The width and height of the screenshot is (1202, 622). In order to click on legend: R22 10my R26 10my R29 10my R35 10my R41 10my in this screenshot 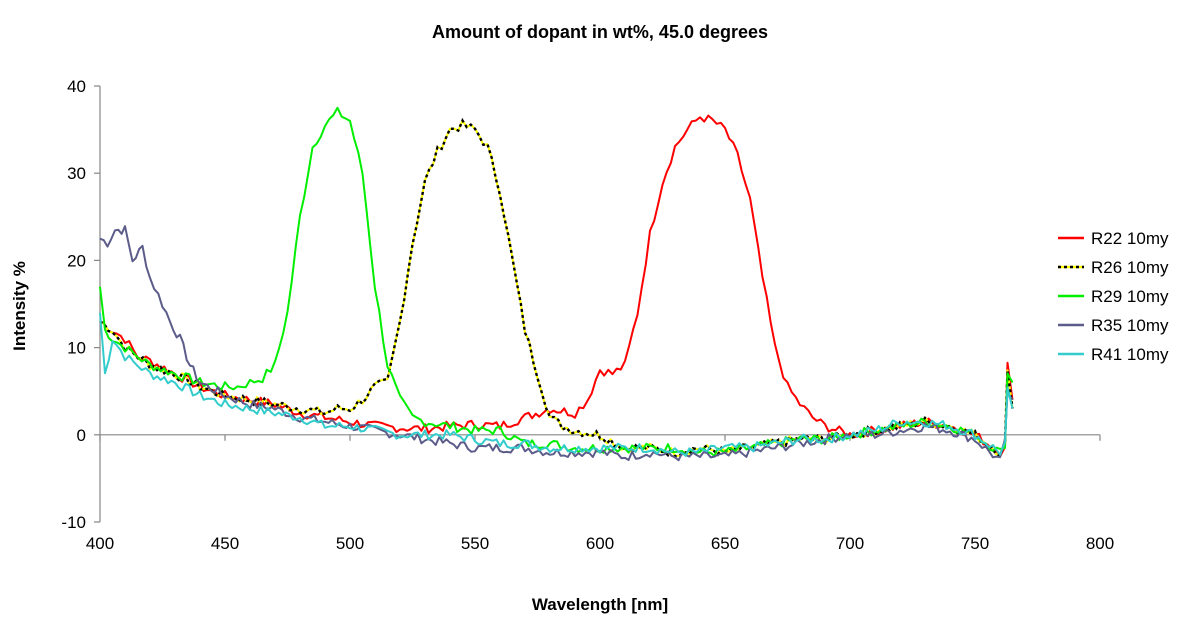, I will do `click(1113, 296)`.